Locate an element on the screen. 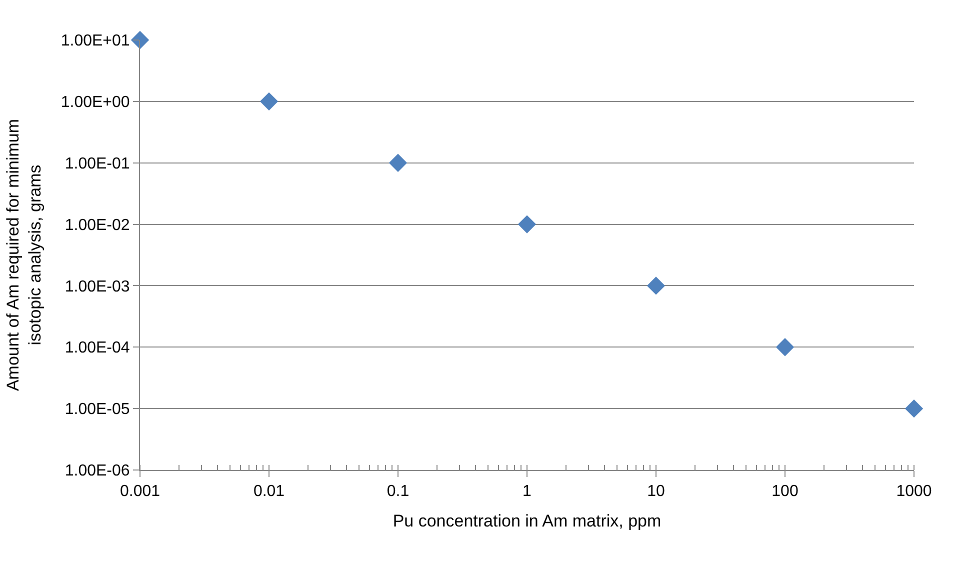 Image resolution: width=959 pixels, height=580 pixels. y-tick-label: 1.00E+01 is located at coordinates (95, 41).